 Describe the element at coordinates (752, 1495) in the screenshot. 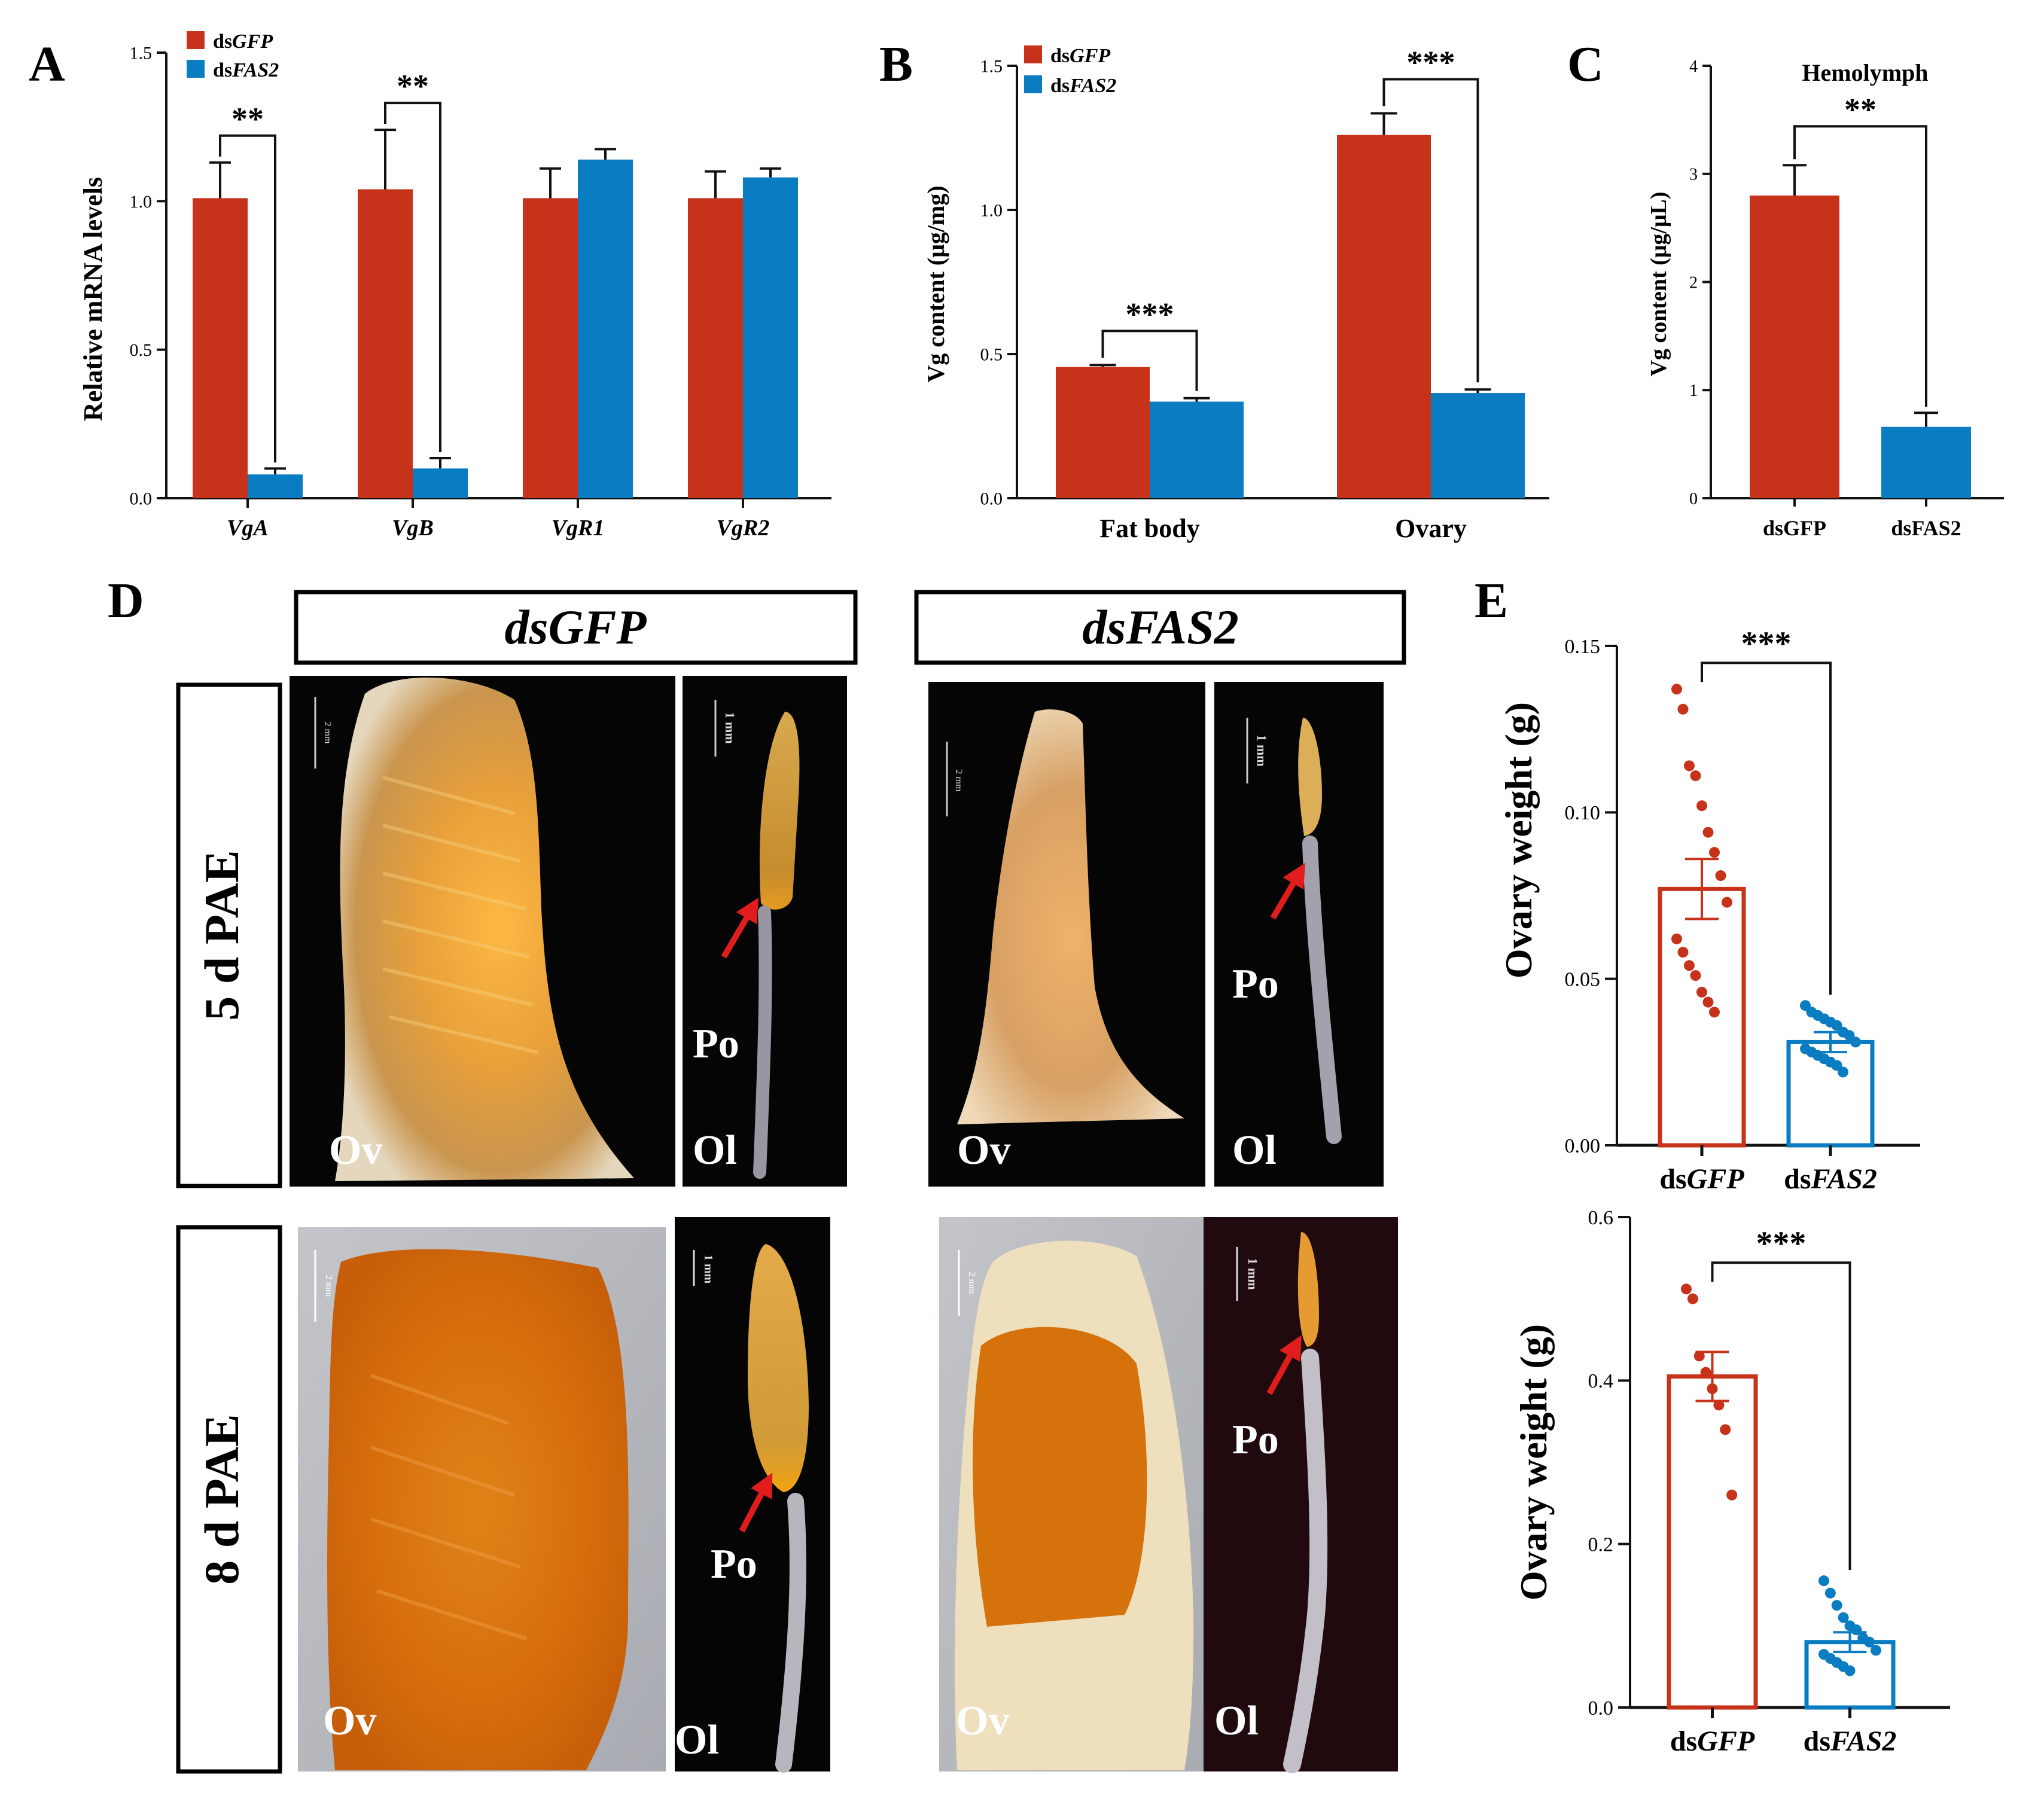

I see `image-8d-gfp-ovariole: 1 mm Po Ol` at that location.